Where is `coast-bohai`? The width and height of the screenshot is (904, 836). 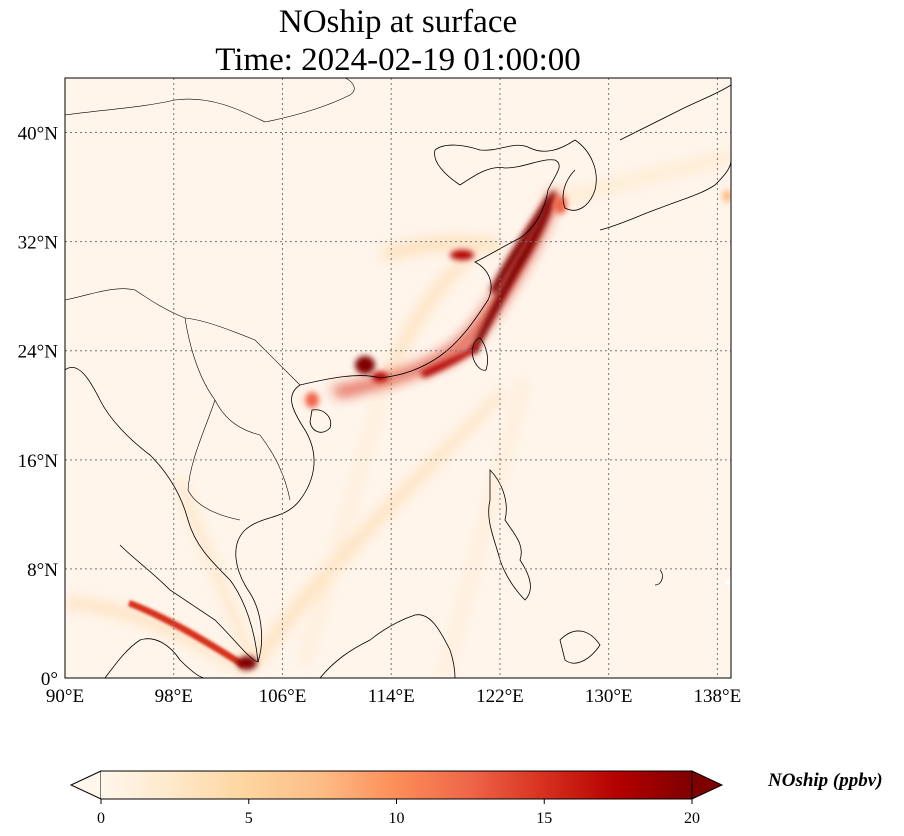
coast-bohai is located at coordinates (505, 162).